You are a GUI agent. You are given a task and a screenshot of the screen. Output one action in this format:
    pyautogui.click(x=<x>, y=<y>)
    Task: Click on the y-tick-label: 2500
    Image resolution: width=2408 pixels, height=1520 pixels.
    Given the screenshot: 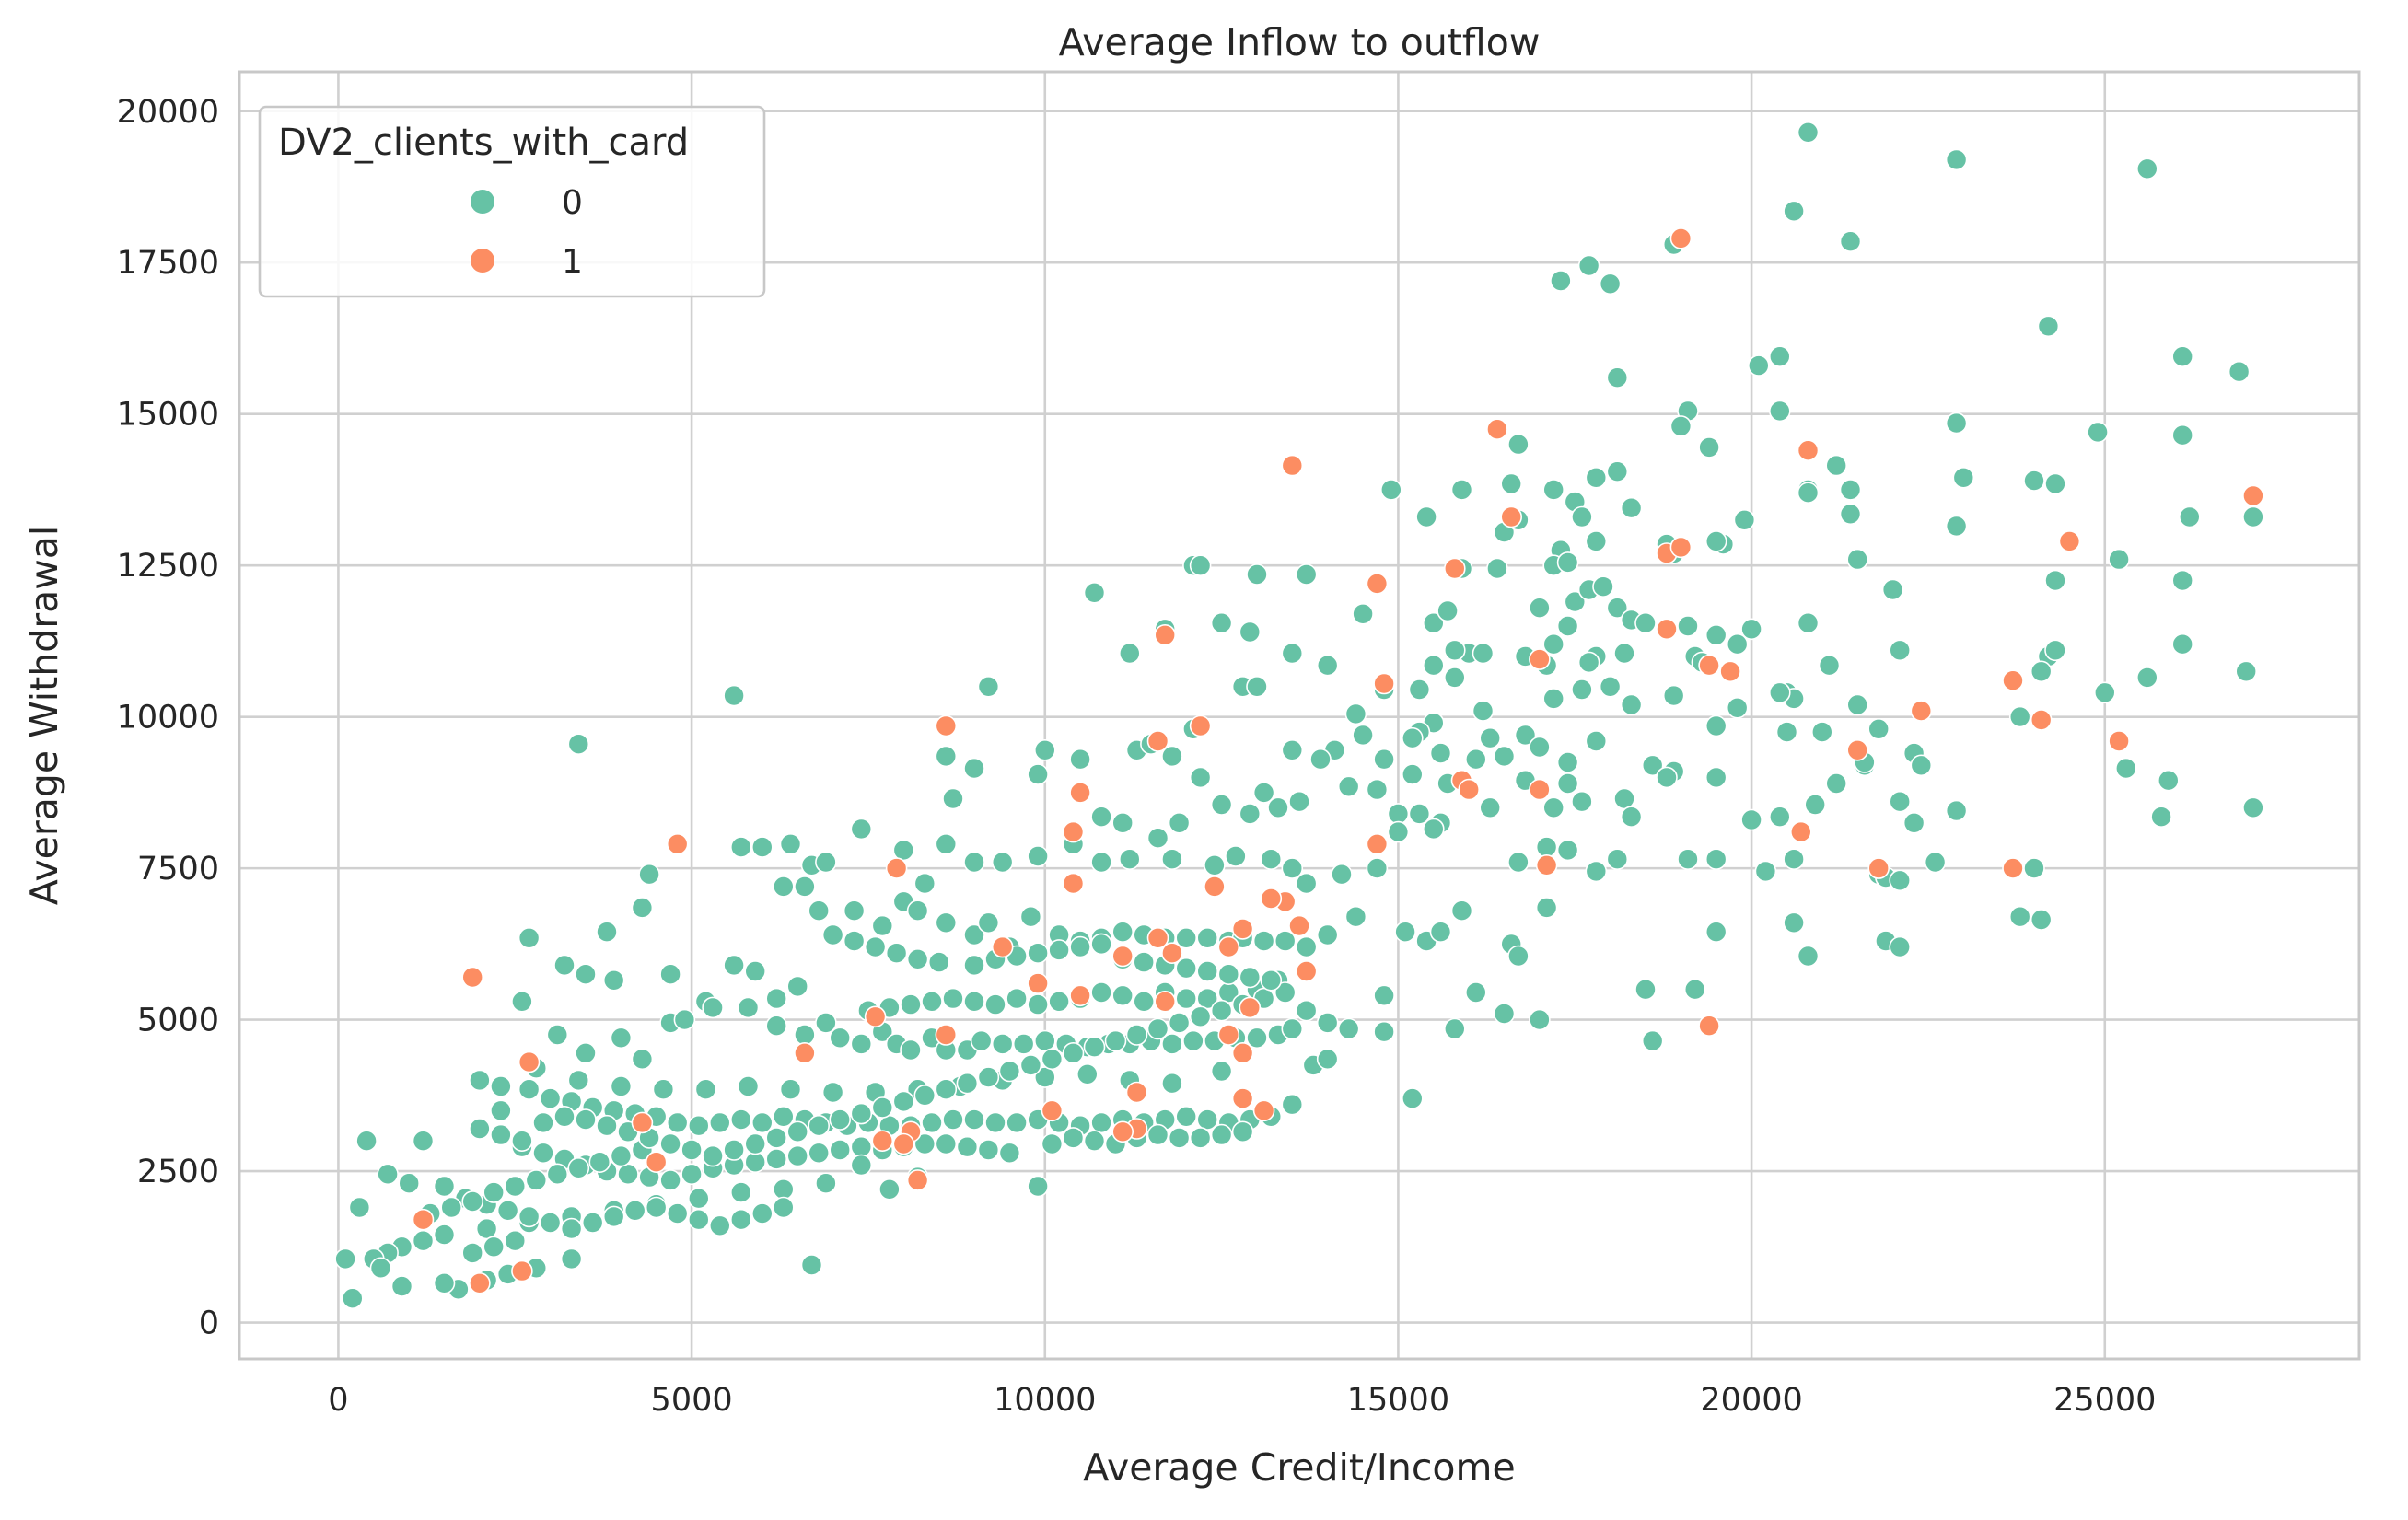 What is the action you would take?
    pyautogui.click(x=178, y=1172)
    